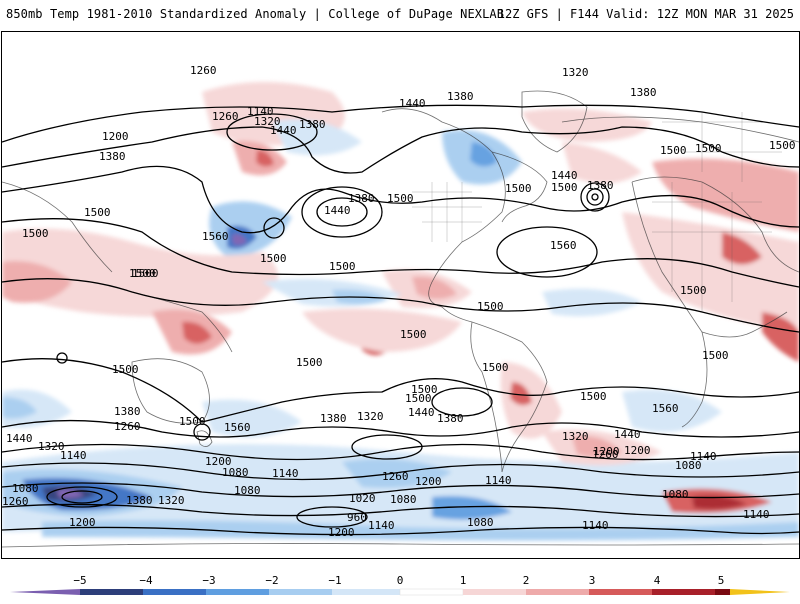 The height and width of the screenshot is (604, 800). Describe the element at coordinates (715, 224) in the screenshot. I see `coastline-eurasia` at that location.